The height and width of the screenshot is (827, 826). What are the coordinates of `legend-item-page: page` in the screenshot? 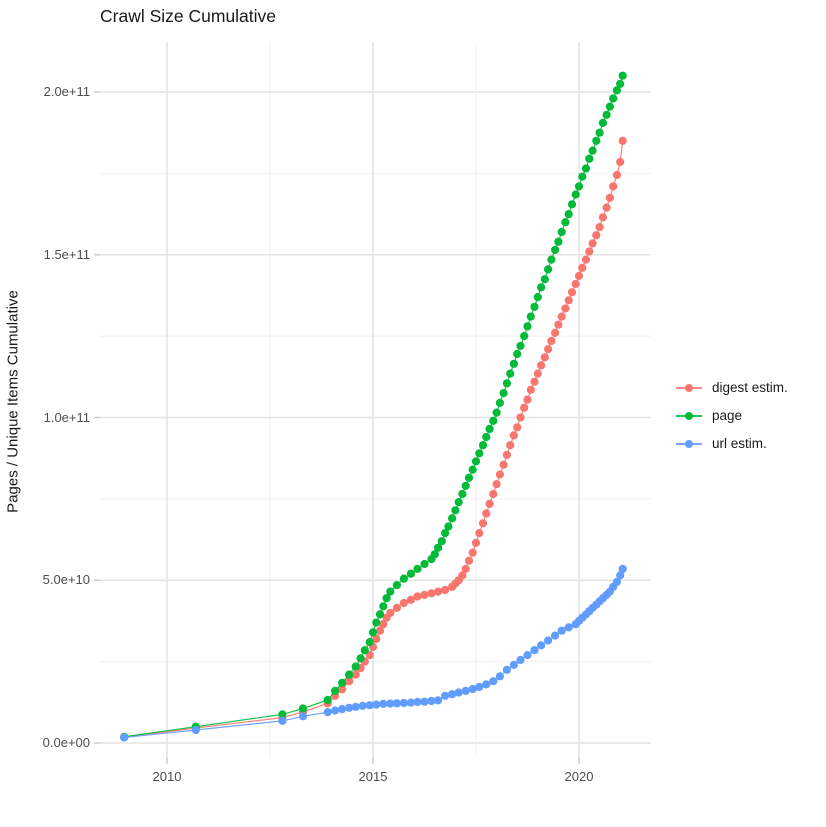 It's located at (732, 415).